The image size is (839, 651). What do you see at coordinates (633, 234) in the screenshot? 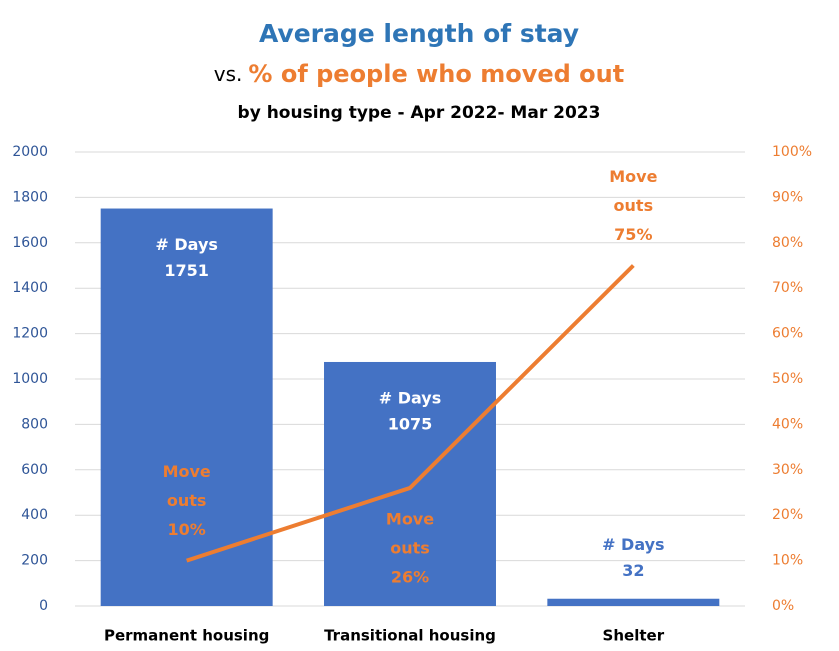
I see `line-label-value: 75%` at bounding box center [633, 234].